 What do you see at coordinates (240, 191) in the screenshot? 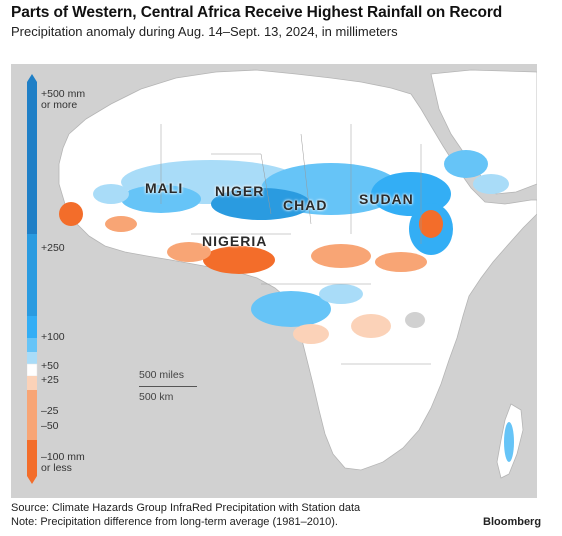
I see `label-niger: NIGER` at bounding box center [240, 191].